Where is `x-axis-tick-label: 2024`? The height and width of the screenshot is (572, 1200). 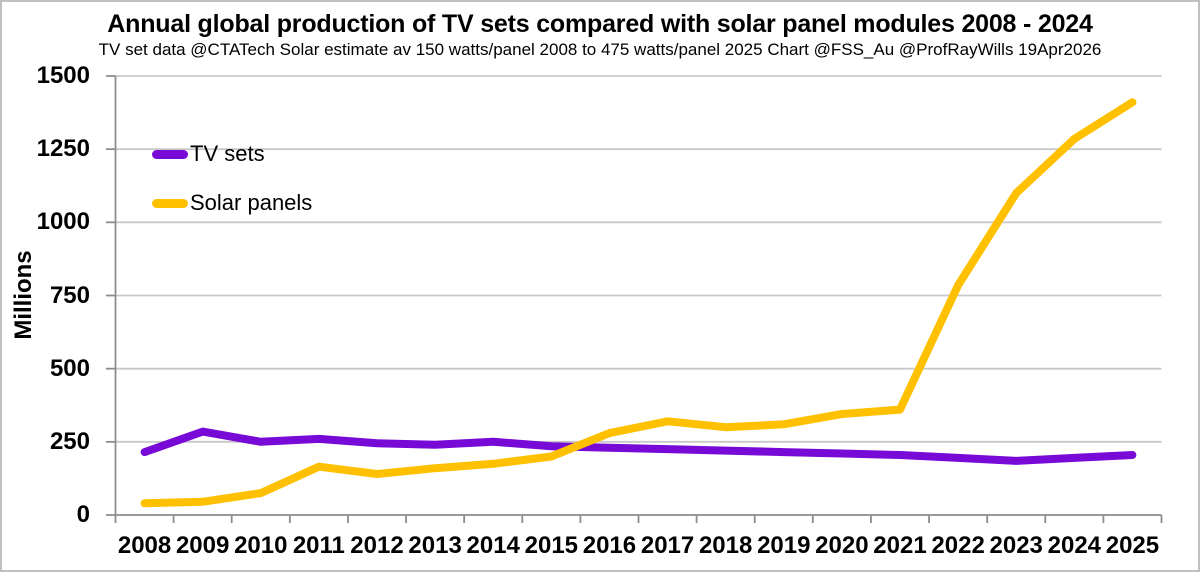 x-axis-tick-label: 2024 is located at coordinates (1074, 545).